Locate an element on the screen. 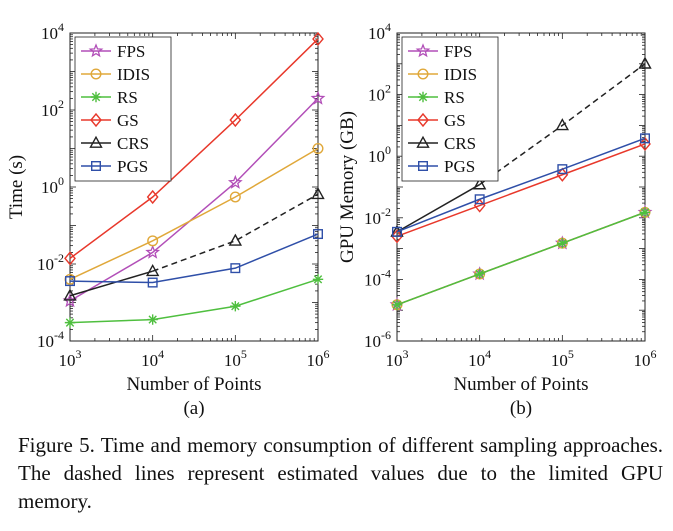  panel-b-legend-item-rs: RS is located at coordinates (436, 97).